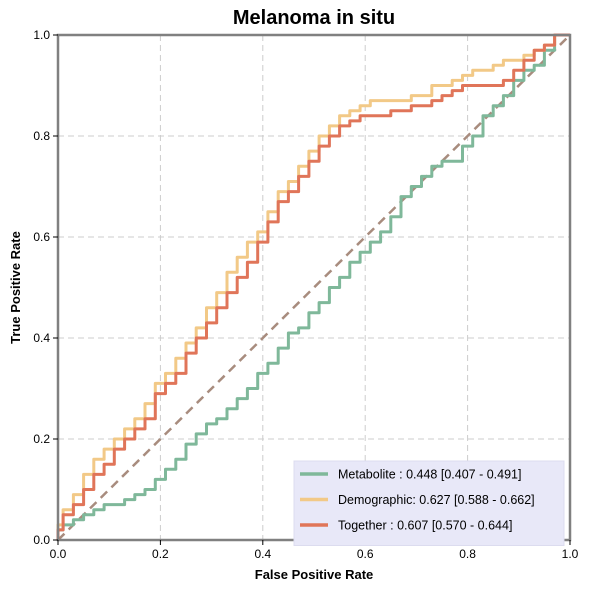 The width and height of the screenshot is (591, 592). Describe the element at coordinates (436, 500) in the screenshot. I see `legend-label-demographic: Demographic: 0.627 [0.588 - 0.662]` at that location.